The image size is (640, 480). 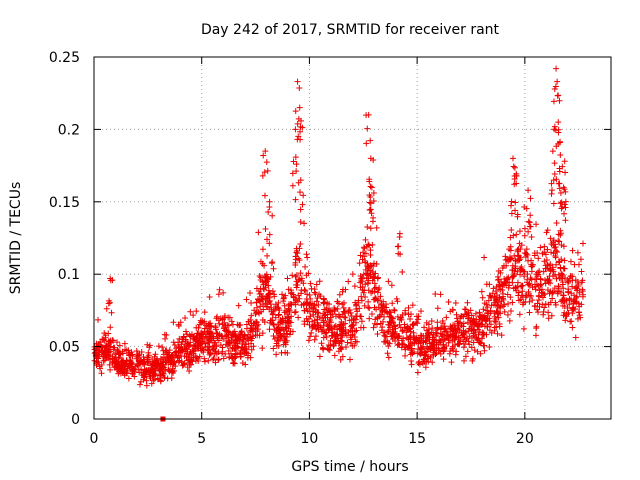 What do you see at coordinates (69, 130) in the screenshot?
I see `y-tick-label: 0.2` at bounding box center [69, 130].